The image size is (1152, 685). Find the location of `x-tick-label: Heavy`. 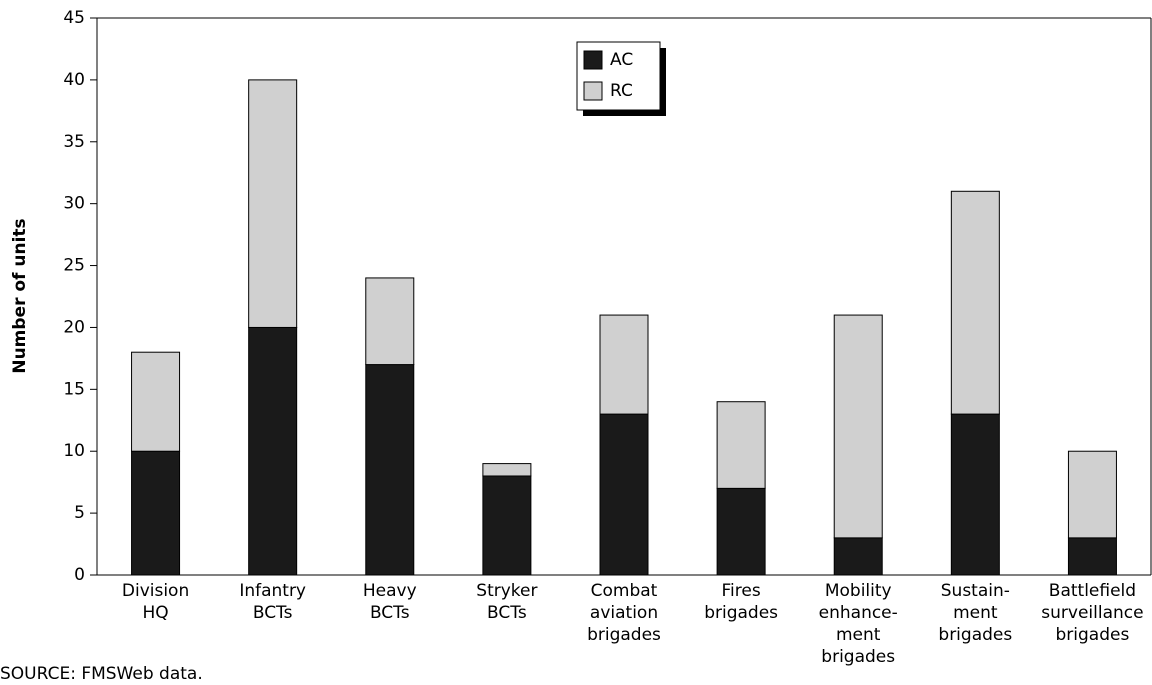

x-tick-label: Heavy is located at coordinates (390, 591).